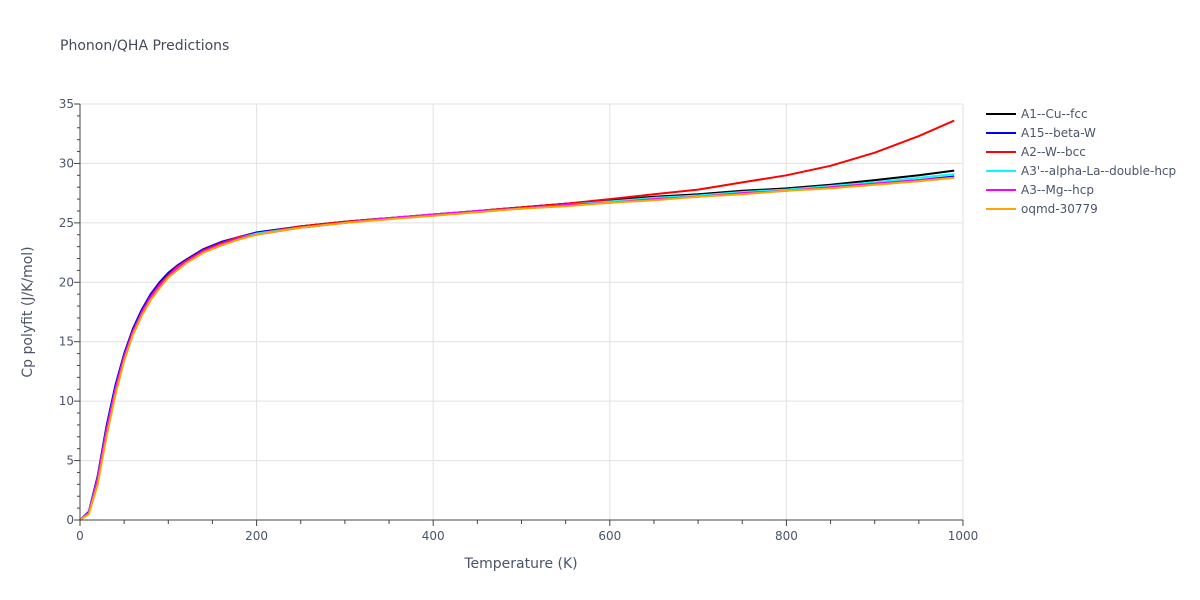  What do you see at coordinates (70, 461) in the screenshot?
I see `y-tick-label: 5` at bounding box center [70, 461].